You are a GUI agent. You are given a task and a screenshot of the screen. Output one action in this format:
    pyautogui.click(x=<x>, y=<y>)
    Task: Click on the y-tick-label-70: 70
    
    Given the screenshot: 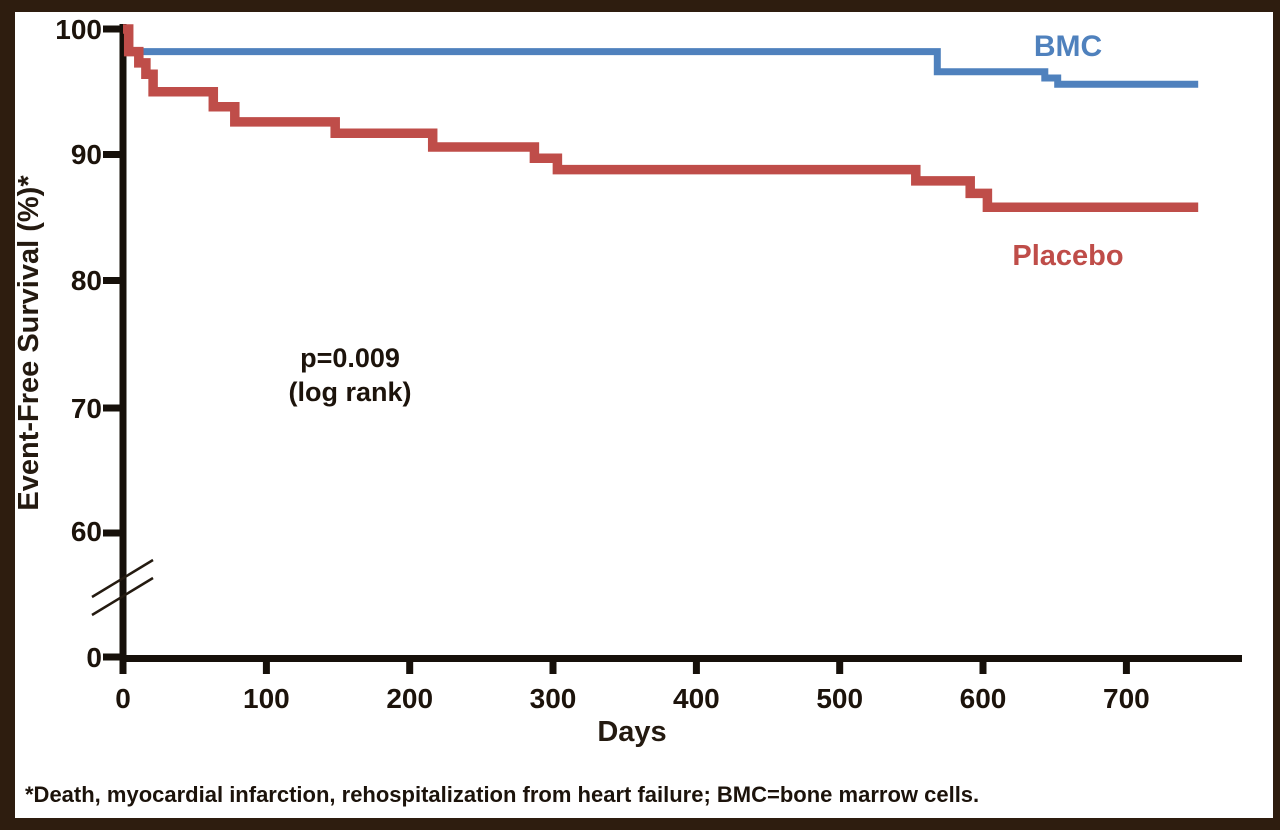 What is the action you would take?
    pyautogui.click(x=86, y=408)
    